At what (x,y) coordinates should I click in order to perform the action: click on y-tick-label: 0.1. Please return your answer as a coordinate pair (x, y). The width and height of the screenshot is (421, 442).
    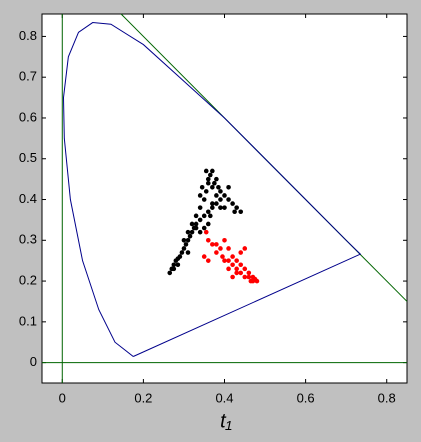
    Looking at the image, I should click on (28, 320).